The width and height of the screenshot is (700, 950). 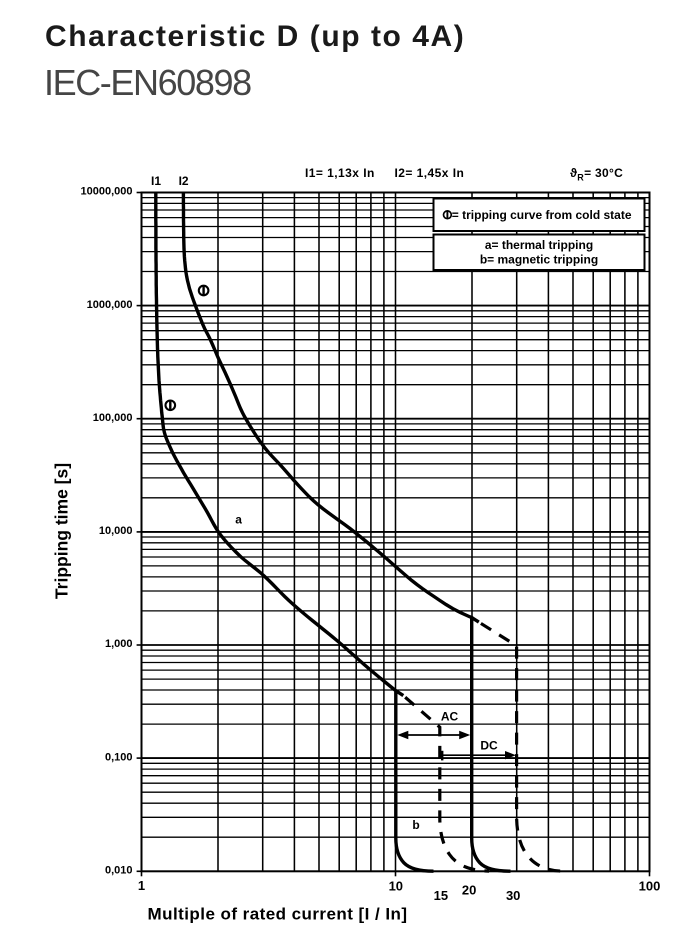 What do you see at coordinates (430, 173) in the screenshot?
I see `svg-text: I2= 1,45x In` at bounding box center [430, 173].